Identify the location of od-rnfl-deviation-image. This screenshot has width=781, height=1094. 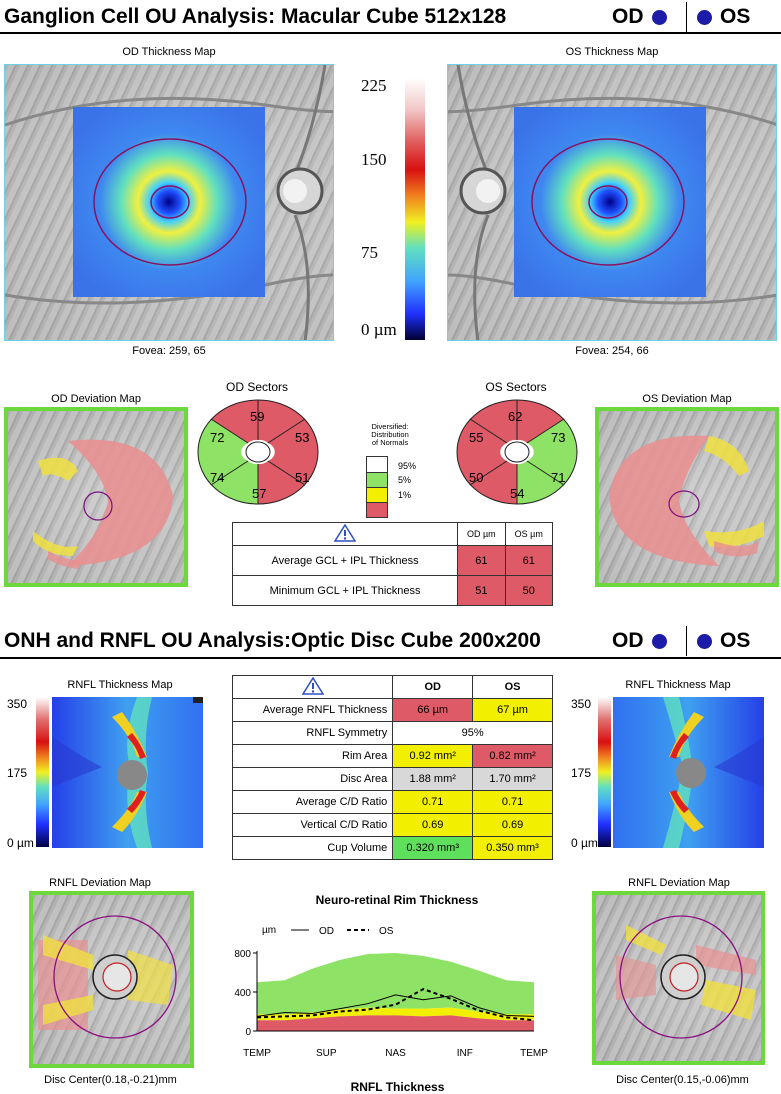
(107, 977).